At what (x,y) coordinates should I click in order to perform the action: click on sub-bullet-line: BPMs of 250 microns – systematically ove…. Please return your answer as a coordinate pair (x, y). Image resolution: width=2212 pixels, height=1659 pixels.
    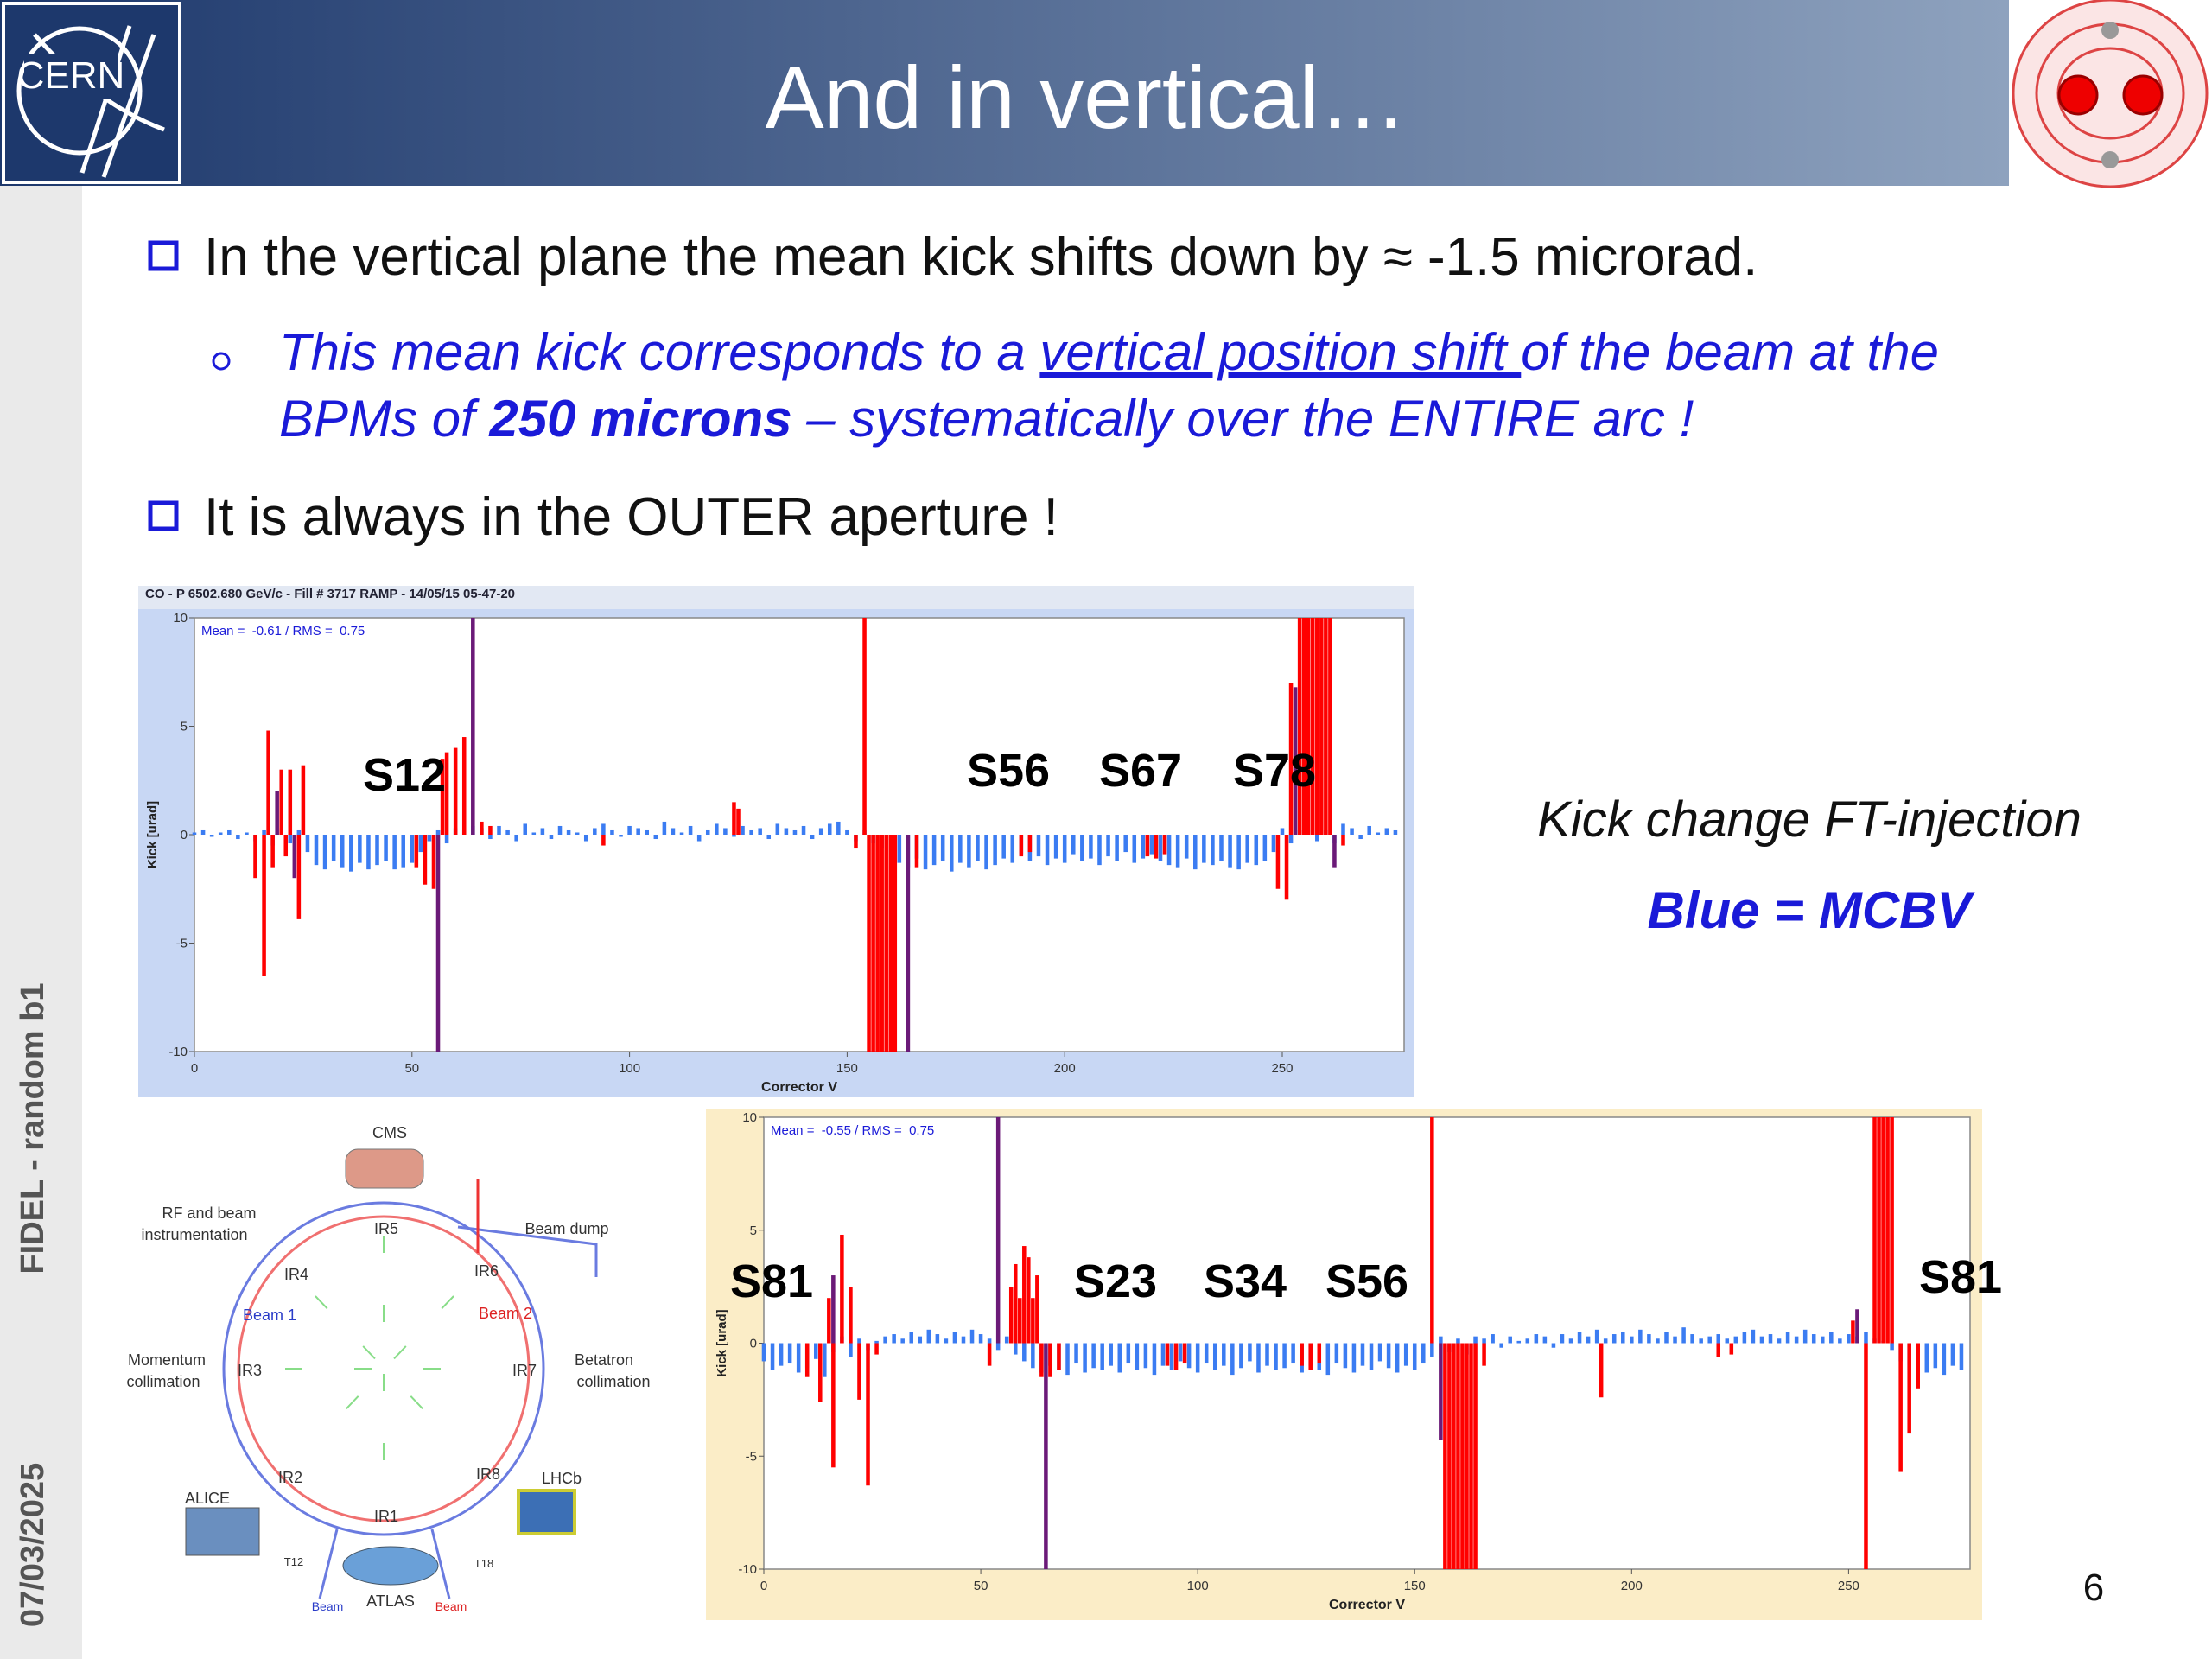
    Looking at the image, I should click on (986, 419).